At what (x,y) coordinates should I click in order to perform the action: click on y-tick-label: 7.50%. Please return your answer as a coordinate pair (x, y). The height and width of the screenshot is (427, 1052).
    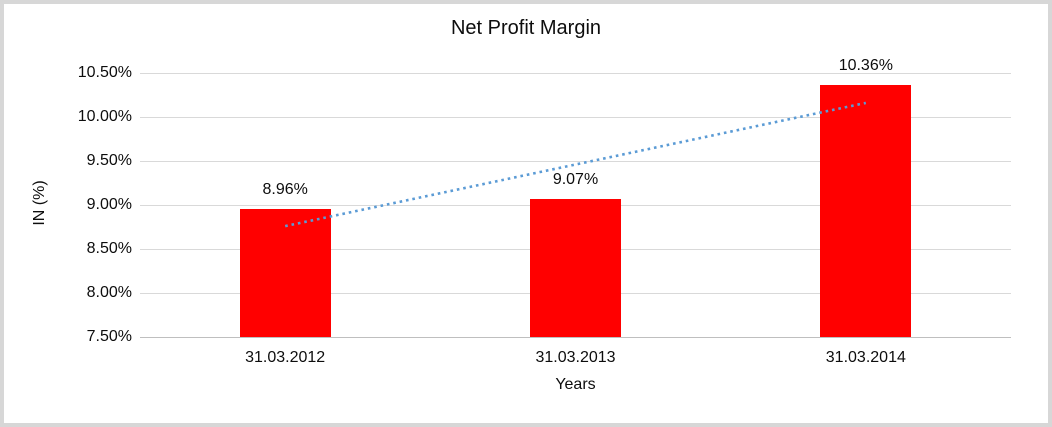
    Looking at the image, I should click on (109, 336).